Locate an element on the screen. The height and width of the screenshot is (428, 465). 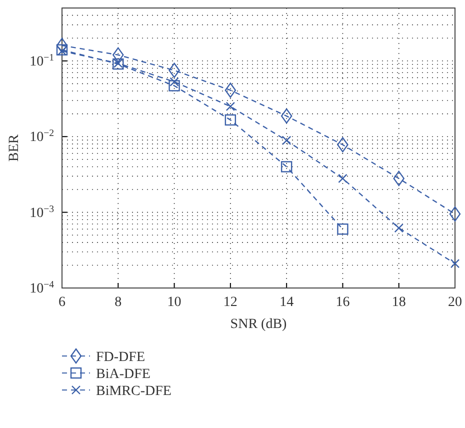
x-tick-label: 8 is located at coordinates (118, 302).